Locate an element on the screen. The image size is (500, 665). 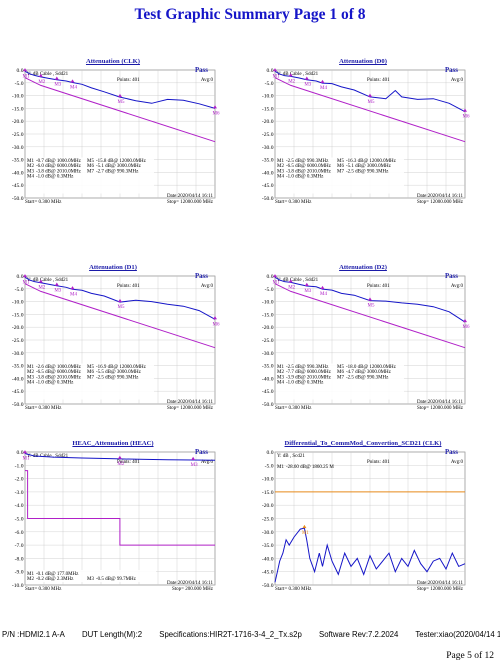
y-tick-label: -5.0 is located at coordinates (269, 290).